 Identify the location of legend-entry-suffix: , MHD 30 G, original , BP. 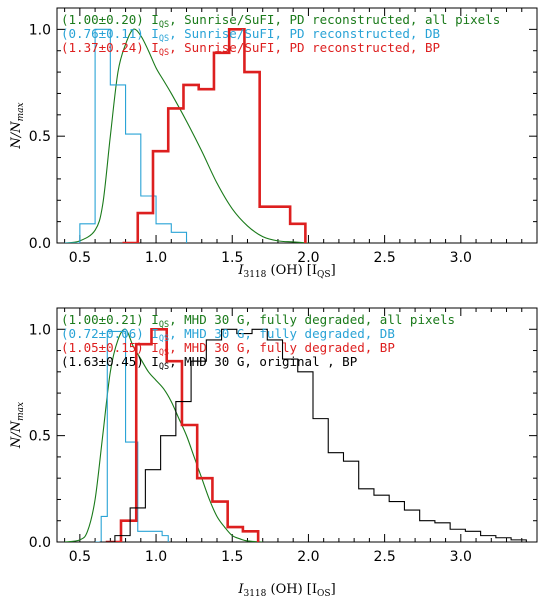
(263, 361).